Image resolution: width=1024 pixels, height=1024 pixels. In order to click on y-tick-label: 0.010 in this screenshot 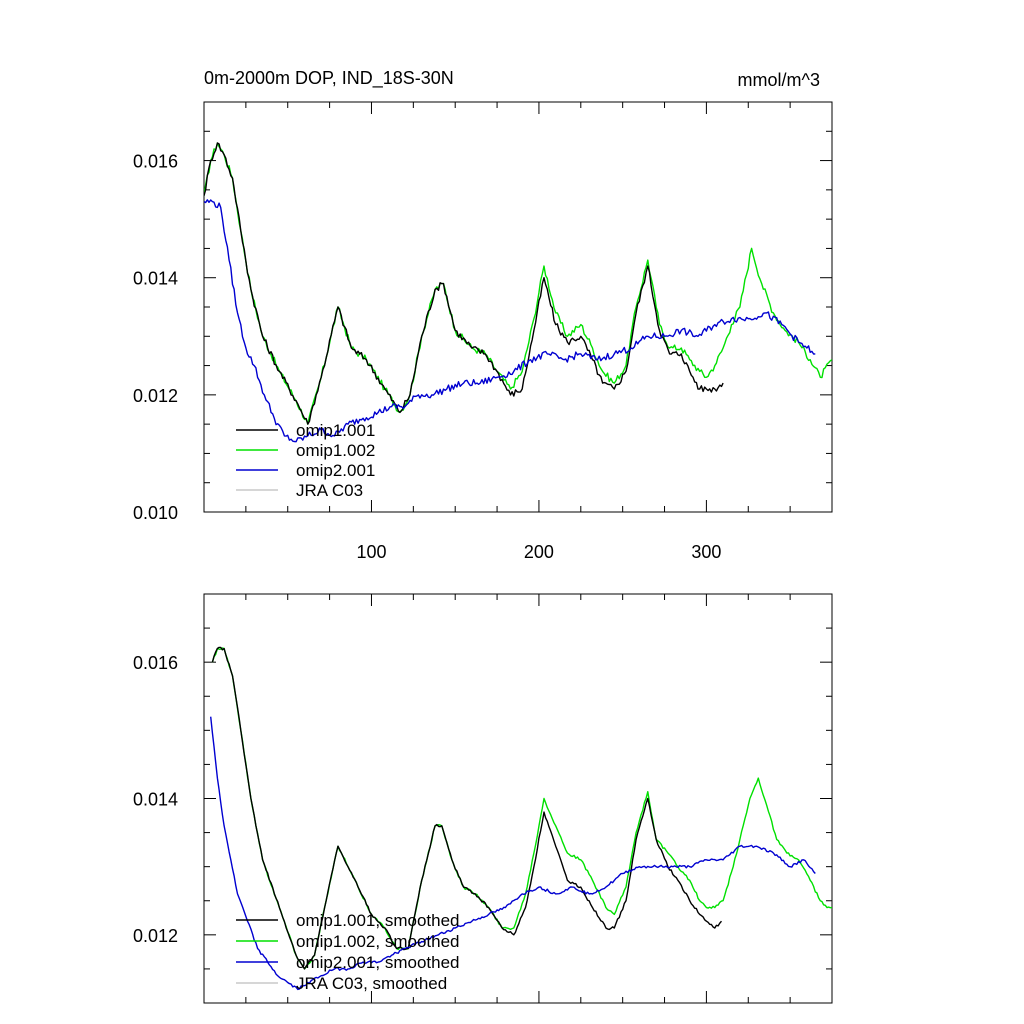, I will do `click(155, 513)`.